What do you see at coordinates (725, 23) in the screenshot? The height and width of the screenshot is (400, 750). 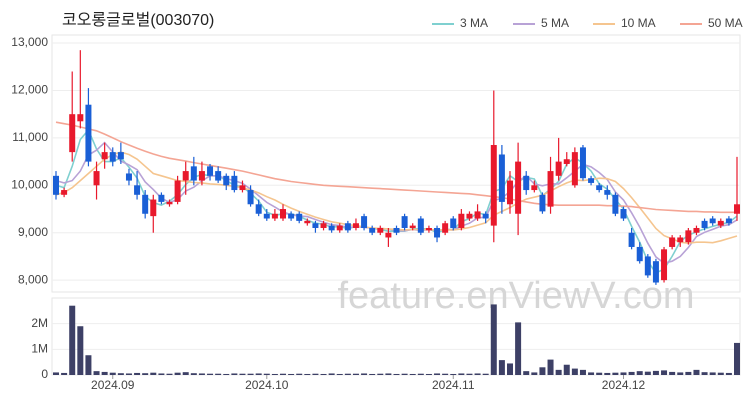 I see `legend-label: 50 MA` at bounding box center [725, 23].